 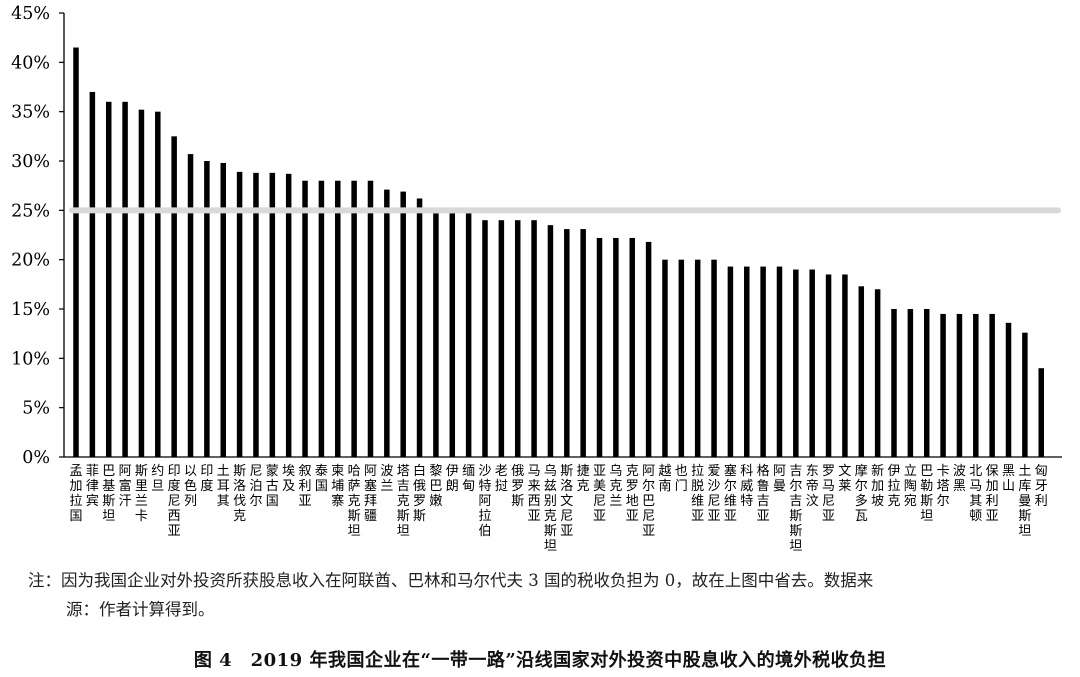 What do you see at coordinates (30, 310) in the screenshot?
I see `y-tick-label: 15%` at bounding box center [30, 310].